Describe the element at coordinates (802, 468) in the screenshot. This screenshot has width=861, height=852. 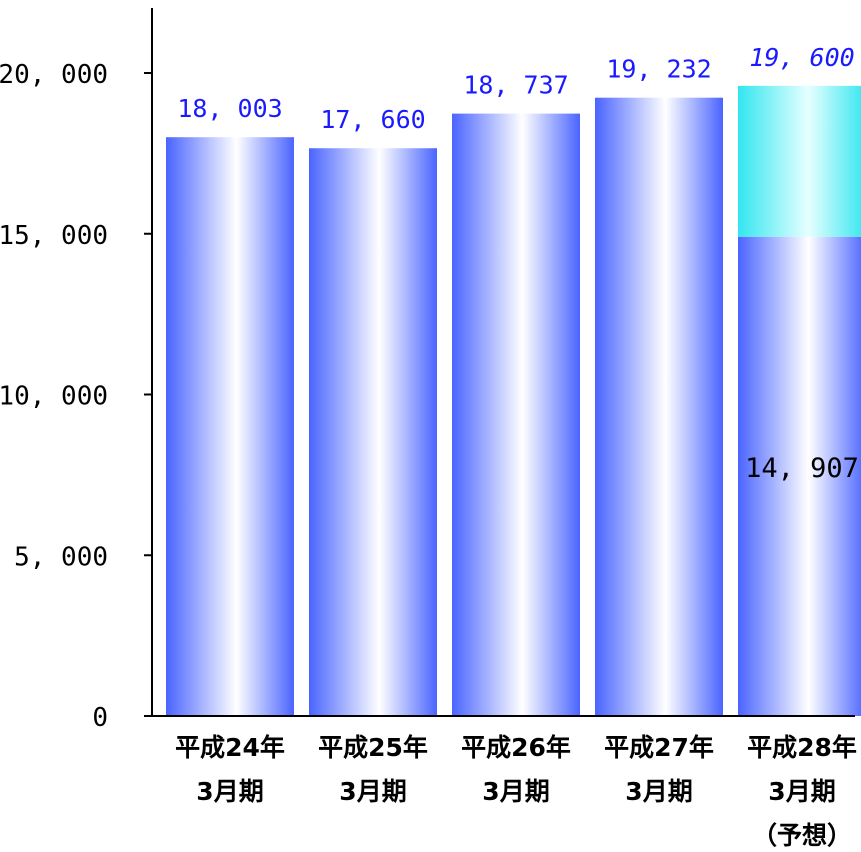
I see `forecast-partial-label: 14, 907` at that location.